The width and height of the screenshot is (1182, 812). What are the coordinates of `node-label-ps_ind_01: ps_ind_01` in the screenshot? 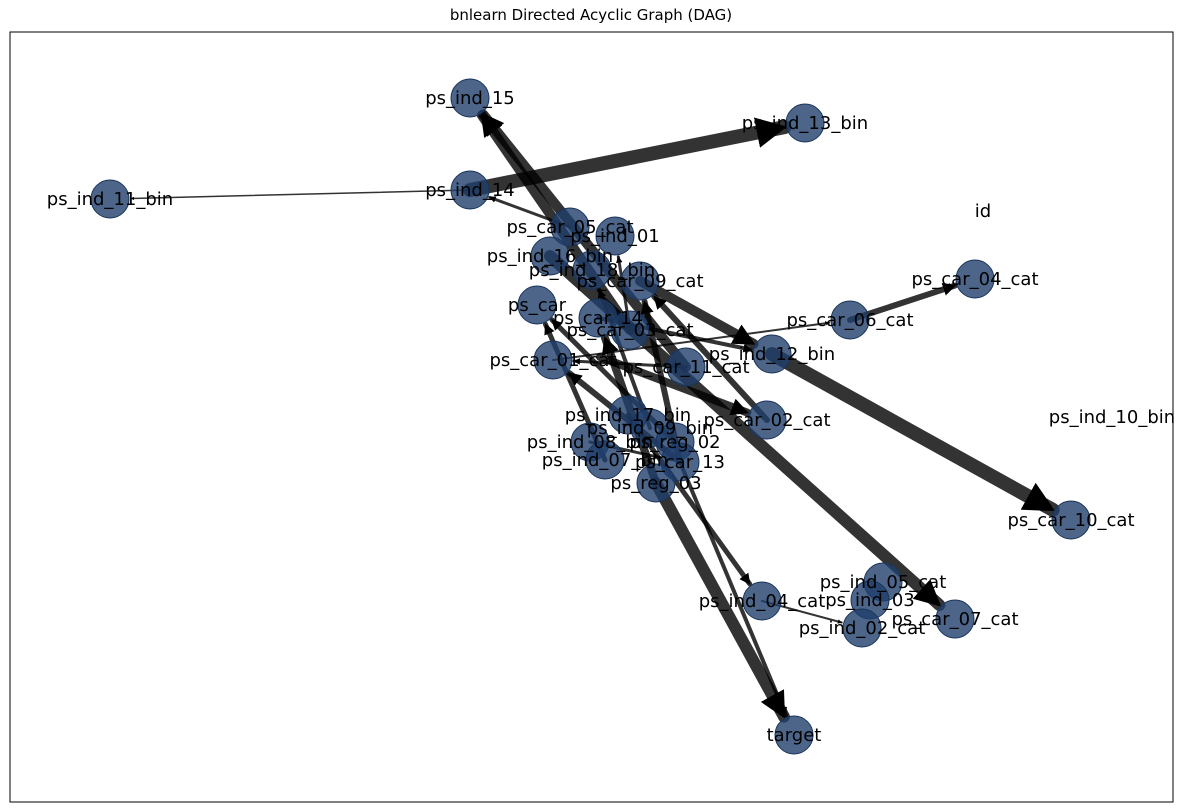 It's located at (615, 236).